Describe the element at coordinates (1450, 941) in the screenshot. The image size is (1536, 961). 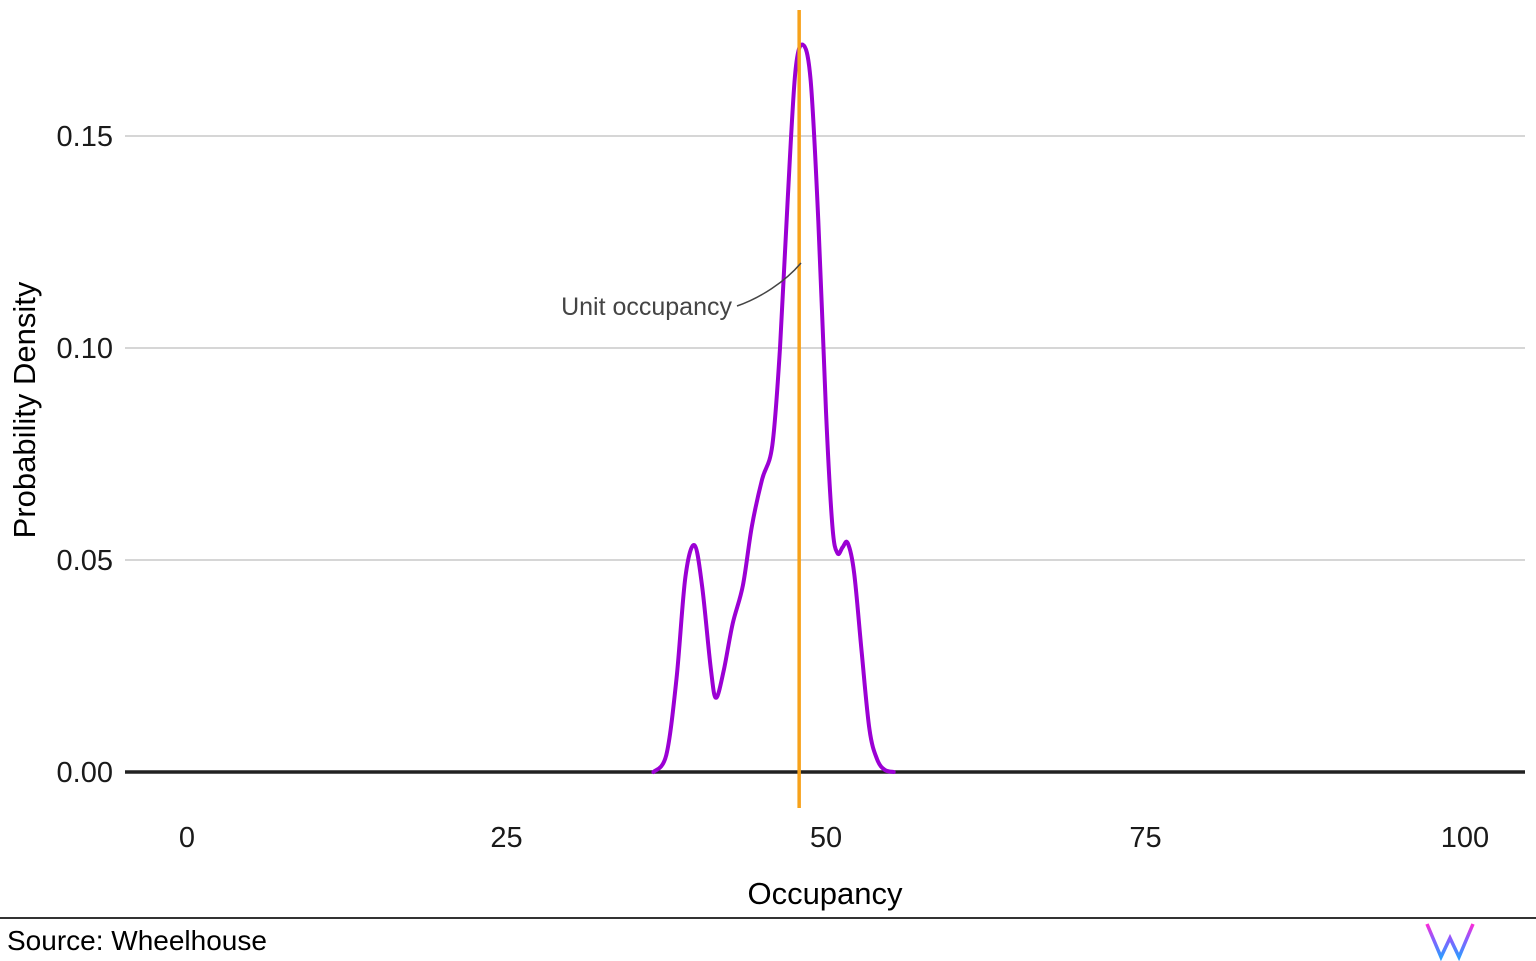
I see `wheelhouse-logo-icon` at that location.